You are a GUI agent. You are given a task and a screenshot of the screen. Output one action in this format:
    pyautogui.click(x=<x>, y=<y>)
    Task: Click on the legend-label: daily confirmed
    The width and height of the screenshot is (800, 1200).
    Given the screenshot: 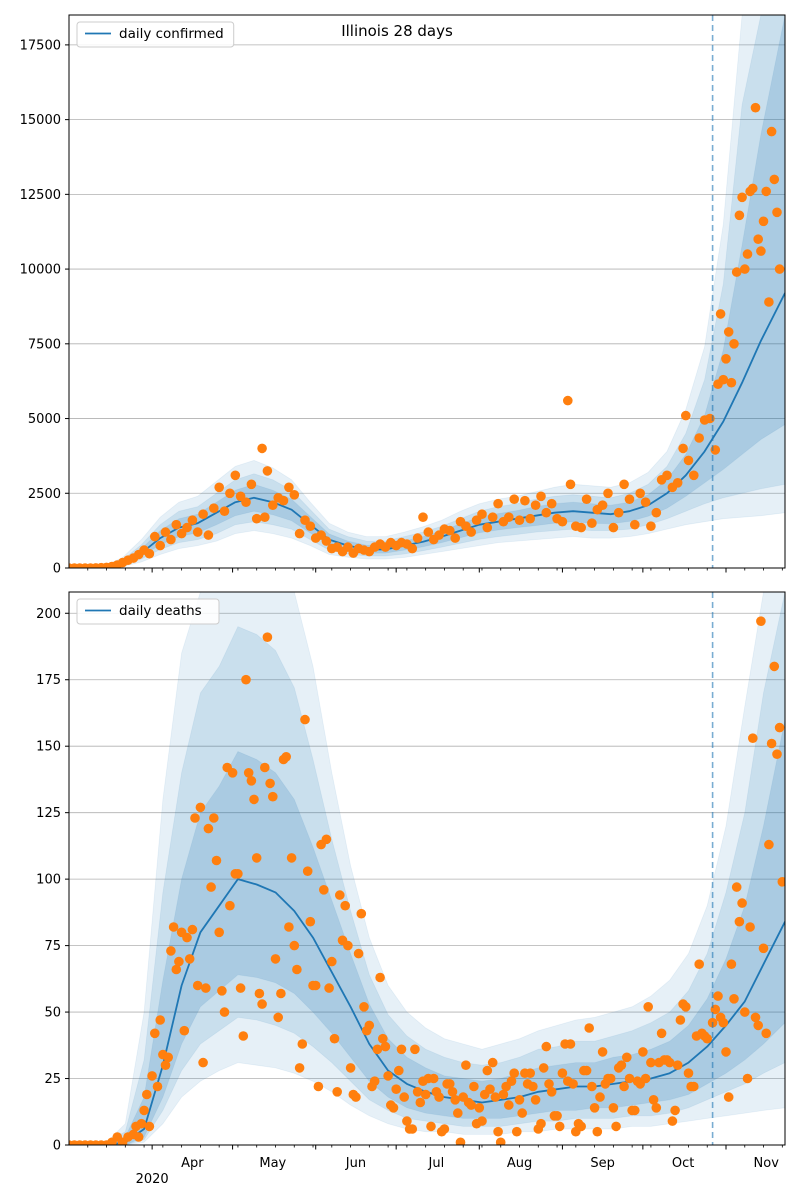 What is the action you would take?
    pyautogui.click(x=171, y=34)
    